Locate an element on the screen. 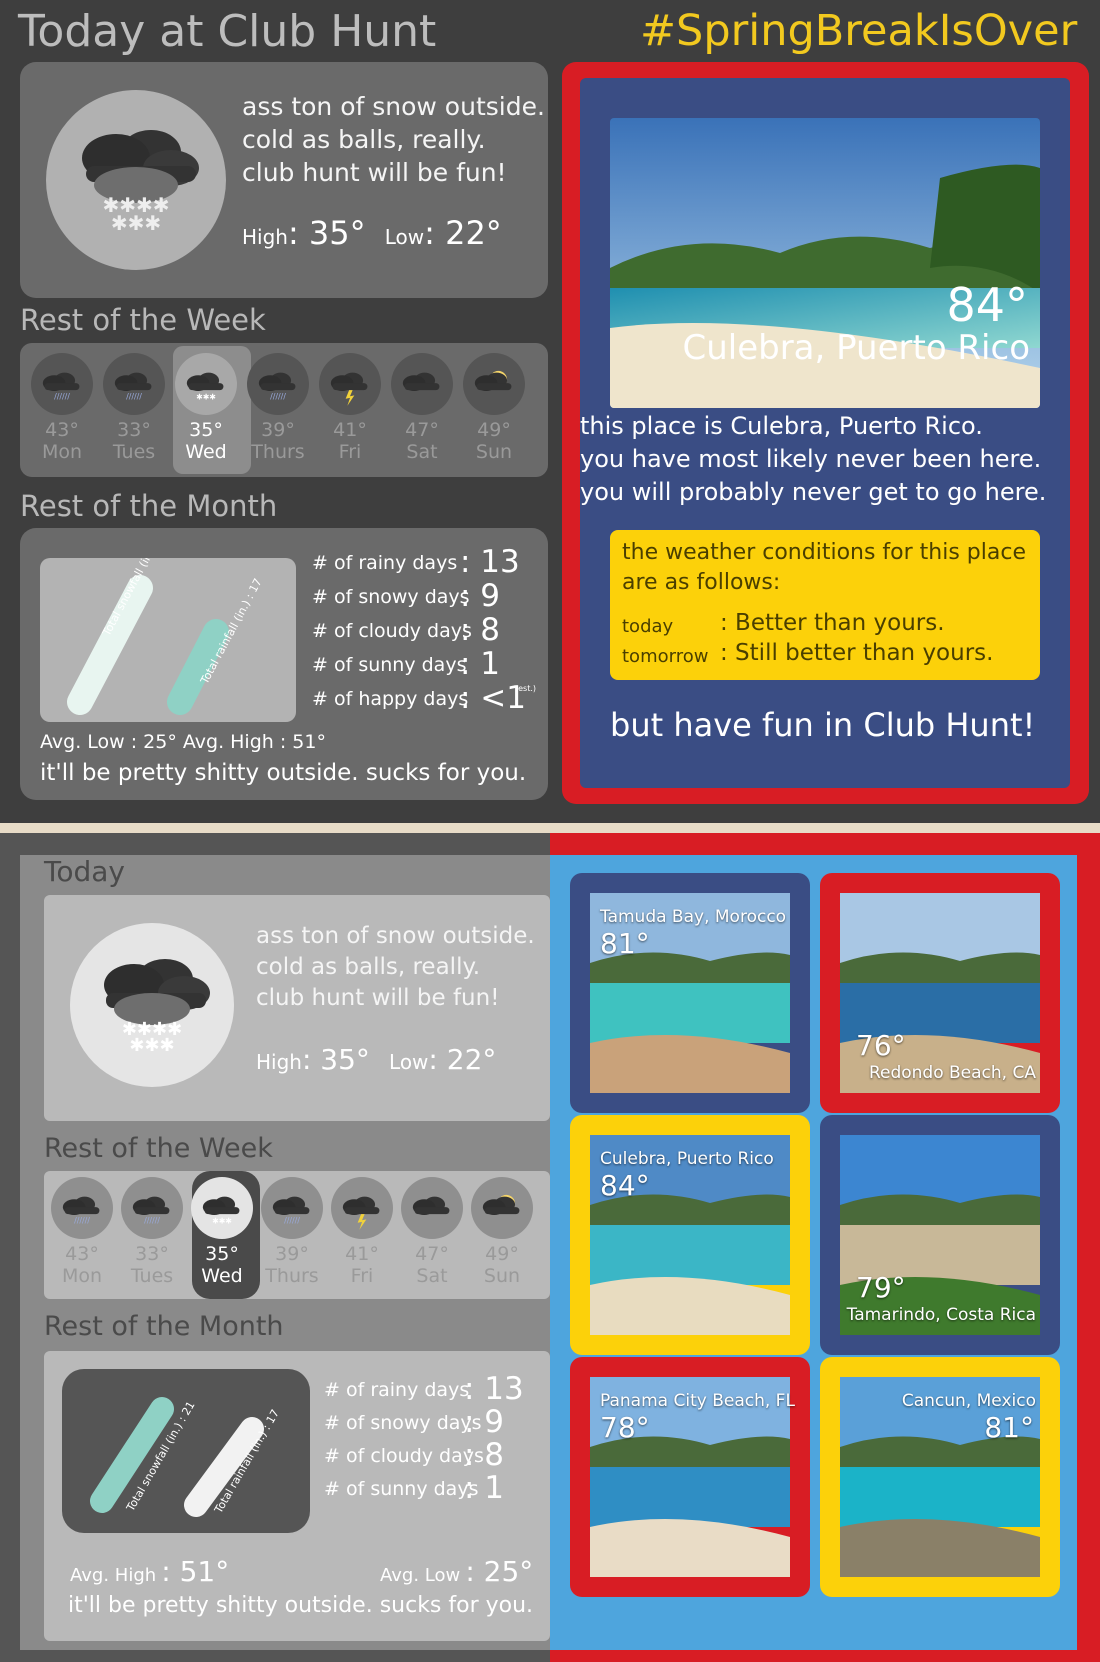 Image resolution: width=1100 pixels, height=1662 pixels. destination-tile: Redondo Beach, CA 76° is located at coordinates (940, 993).